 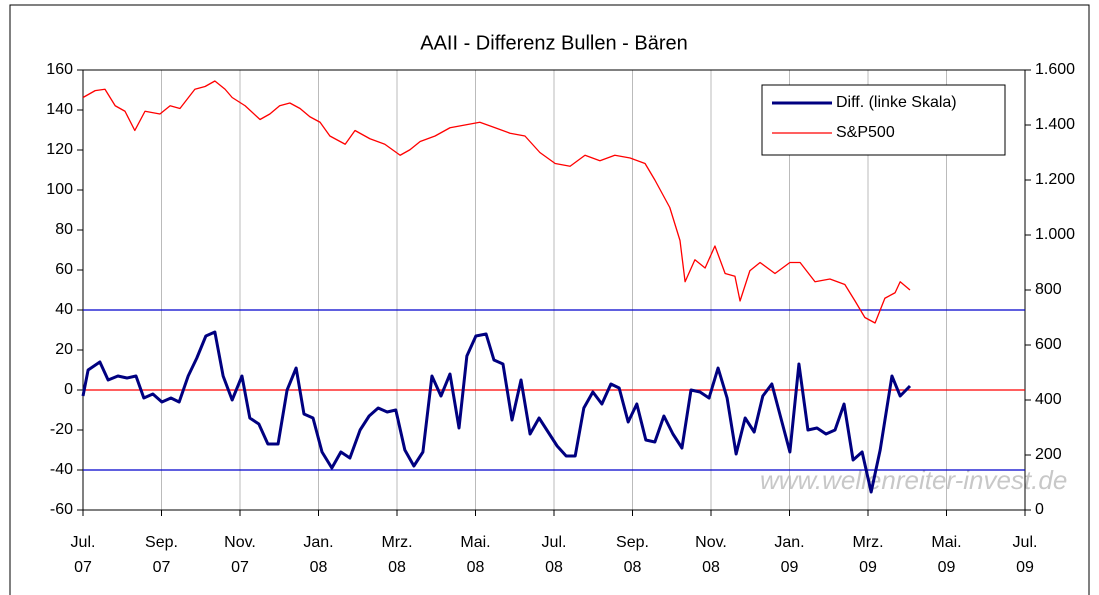 What do you see at coordinates (1048, 344) in the screenshot?
I see `y2-tick-label: 600` at bounding box center [1048, 344].